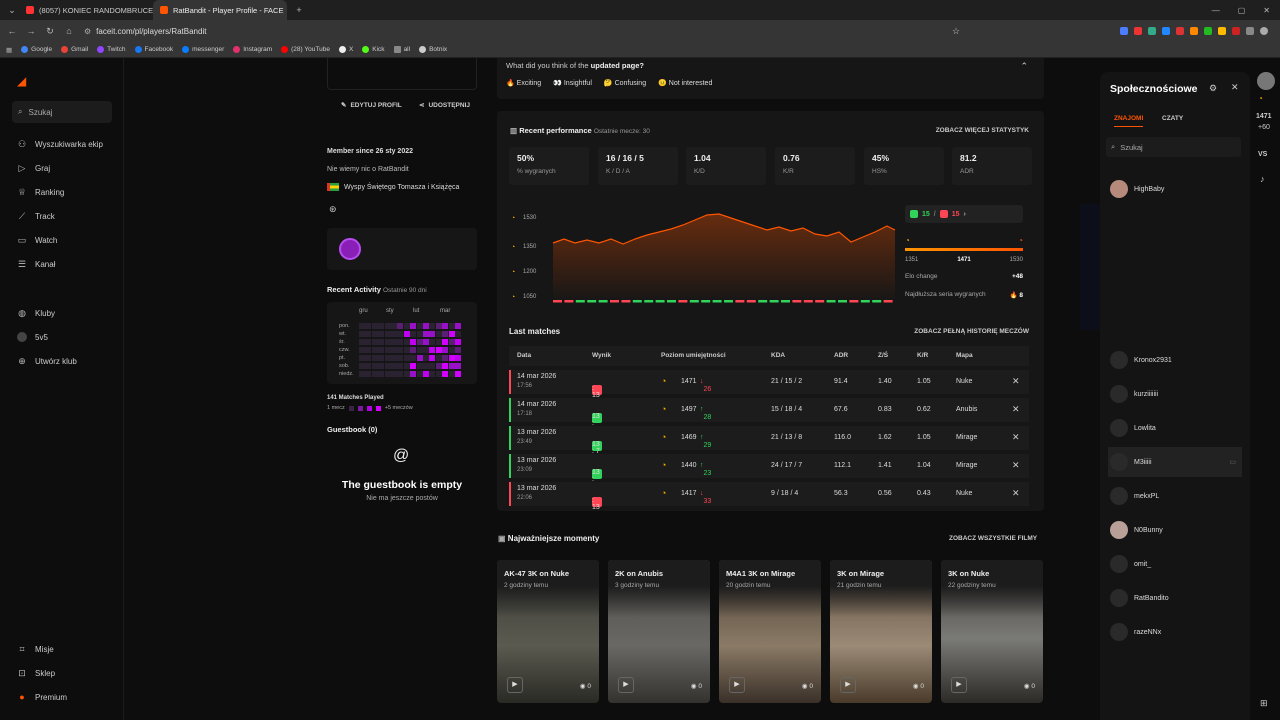 Image resolution: width=1280 pixels, height=720 pixels. Describe the element at coordinates (1175, 598) in the screenshot. I see `friend-item: RatBandito` at that location.